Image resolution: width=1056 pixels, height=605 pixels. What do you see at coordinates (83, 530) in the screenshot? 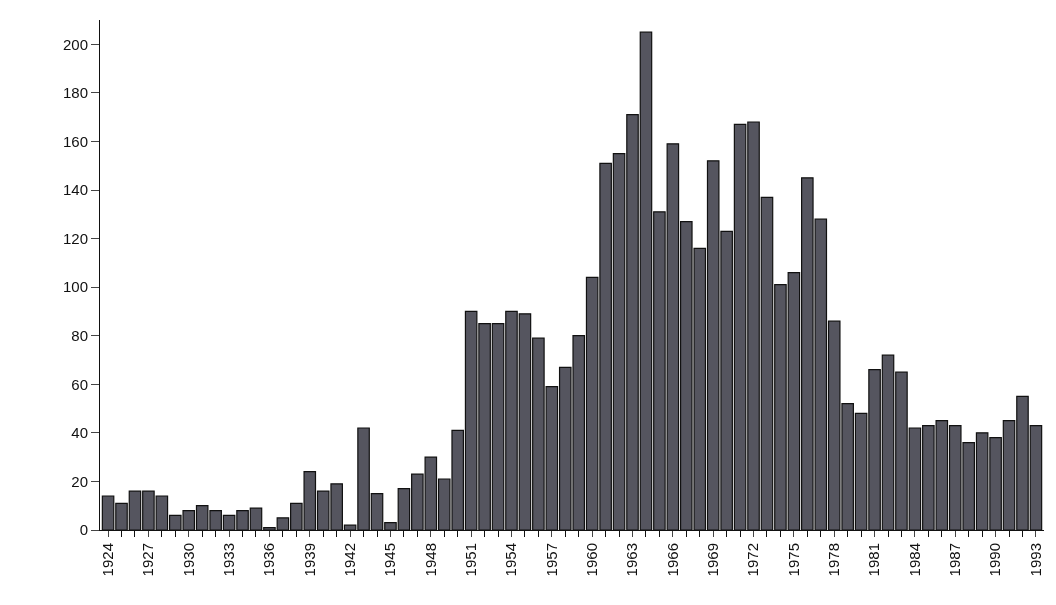
I see `y-tick-label: 0` at bounding box center [83, 530].